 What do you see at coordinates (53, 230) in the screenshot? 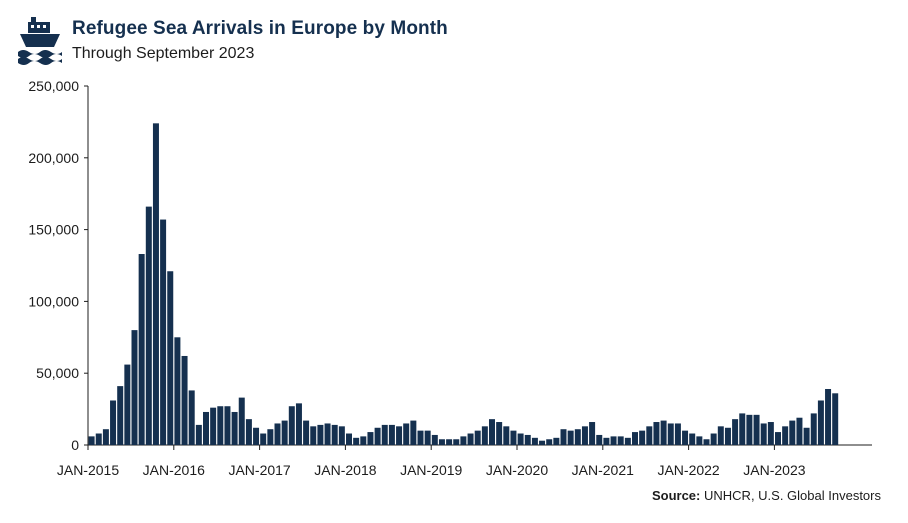
I see `y-tick-label: 150,000` at bounding box center [53, 230].